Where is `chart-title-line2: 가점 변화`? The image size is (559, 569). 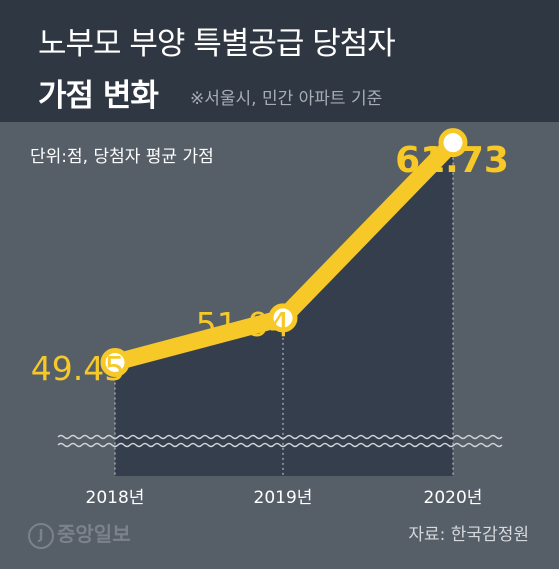 chart-title-line2: 가점 변화 is located at coordinates (98, 96).